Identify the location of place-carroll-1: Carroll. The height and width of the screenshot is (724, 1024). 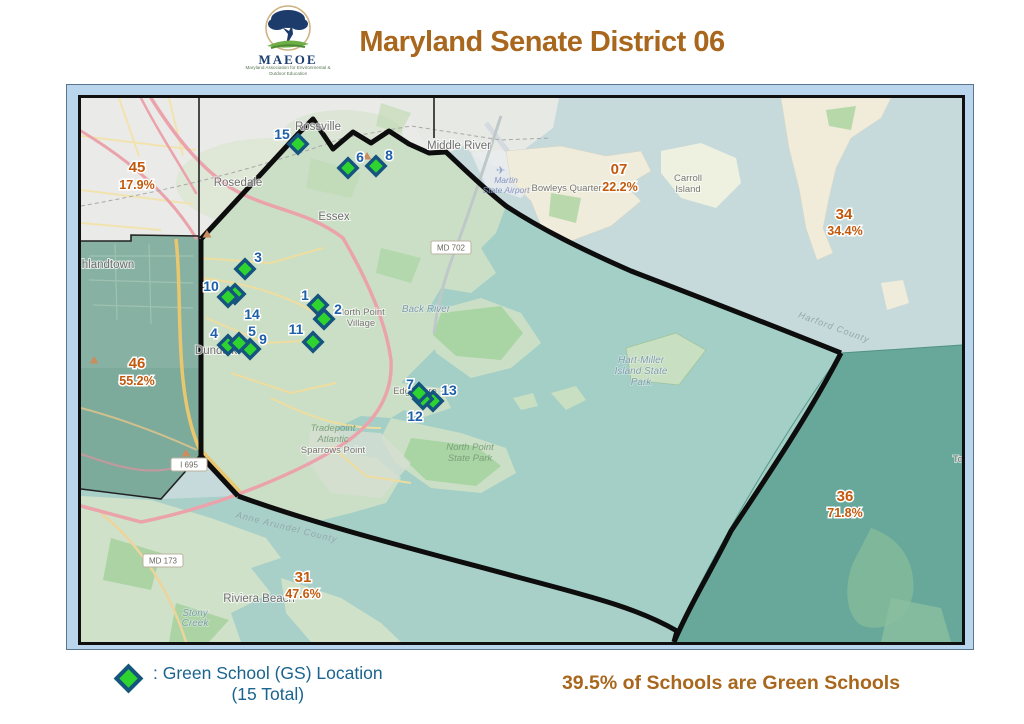
(688, 178).